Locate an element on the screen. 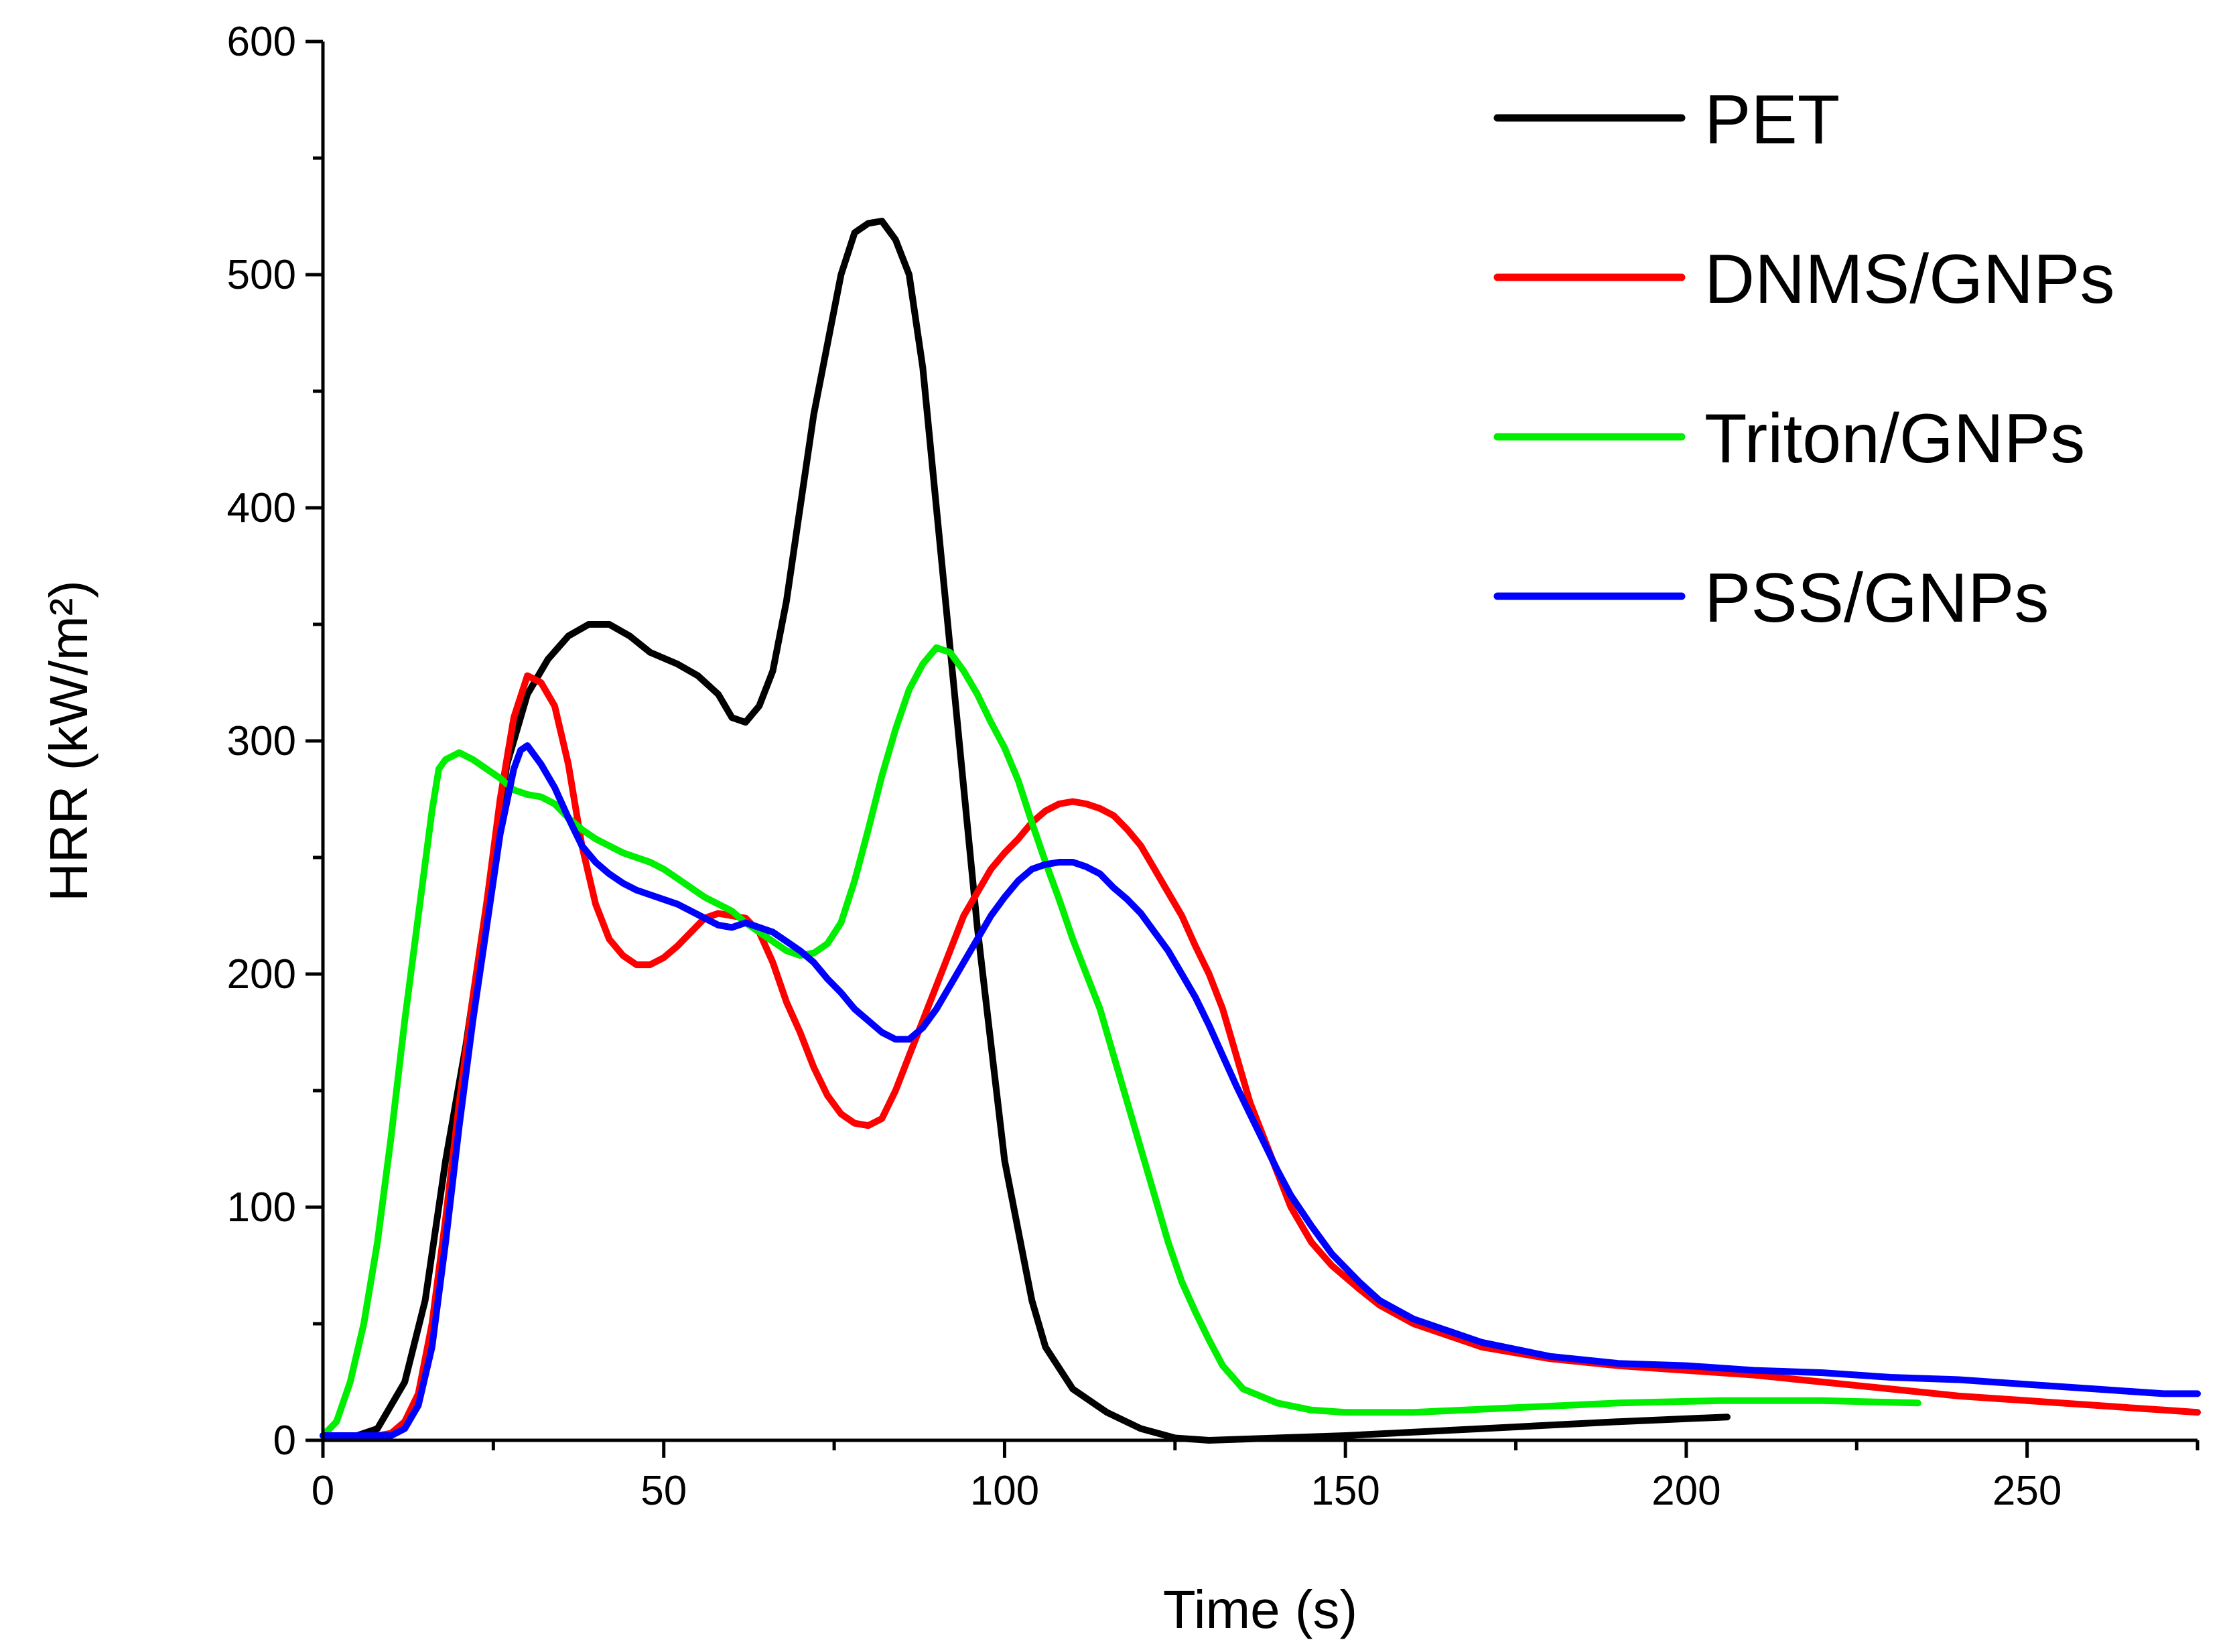 This screenshot has width=2231, height=1652. legend-label-pet: PET is located at coordinates (1772, 120).